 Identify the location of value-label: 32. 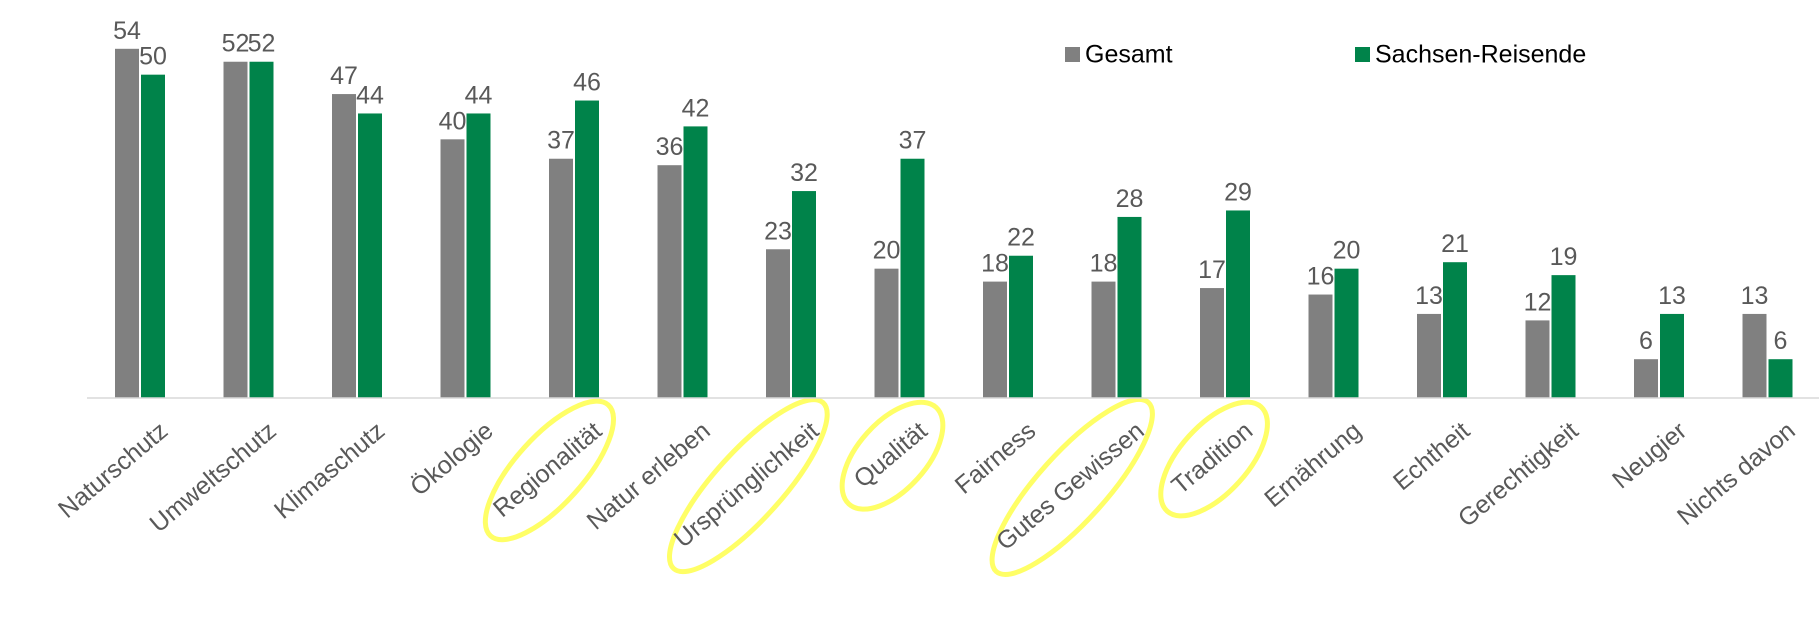
(804, 173).